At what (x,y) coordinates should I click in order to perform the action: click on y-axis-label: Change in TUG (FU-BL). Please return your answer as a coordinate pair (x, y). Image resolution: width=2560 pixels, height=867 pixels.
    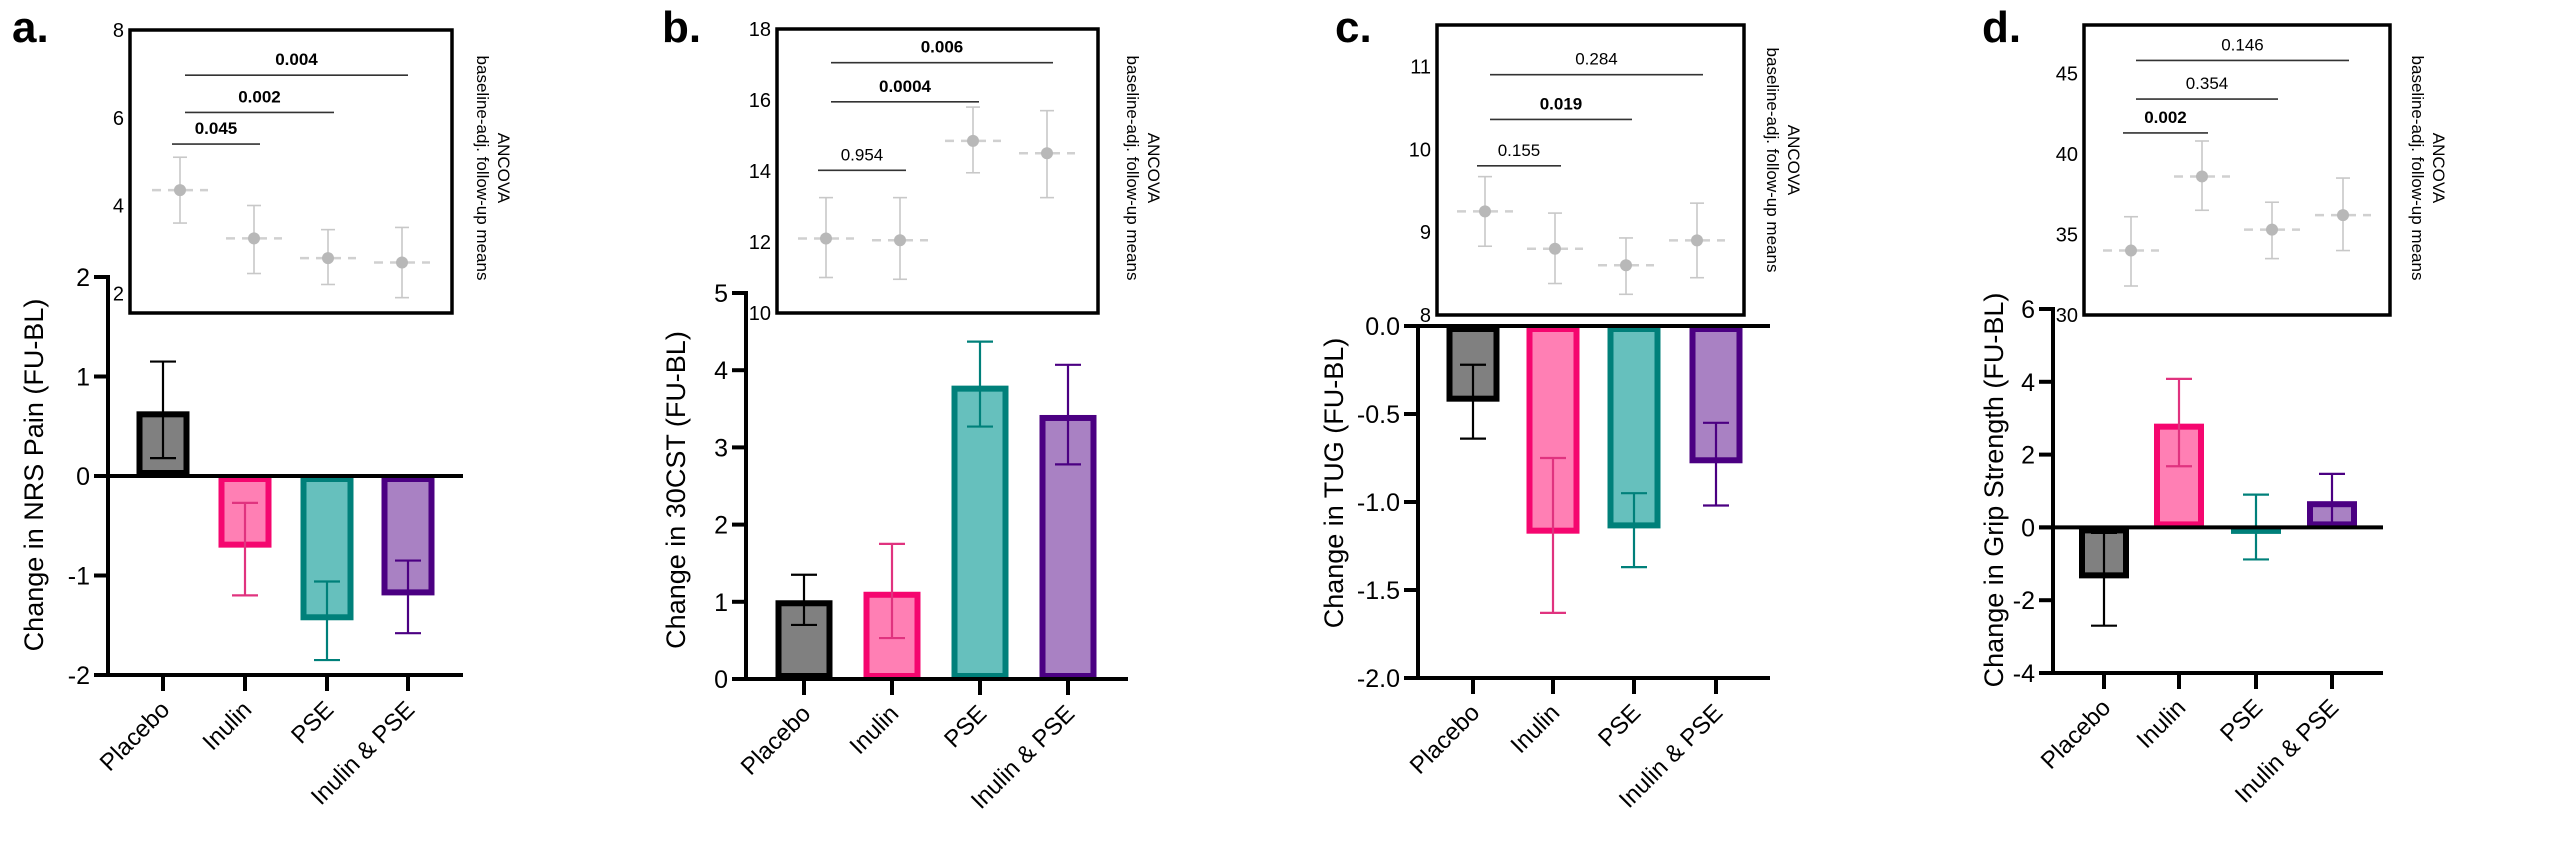
    Looking at the image, I should click on (1334, 483).